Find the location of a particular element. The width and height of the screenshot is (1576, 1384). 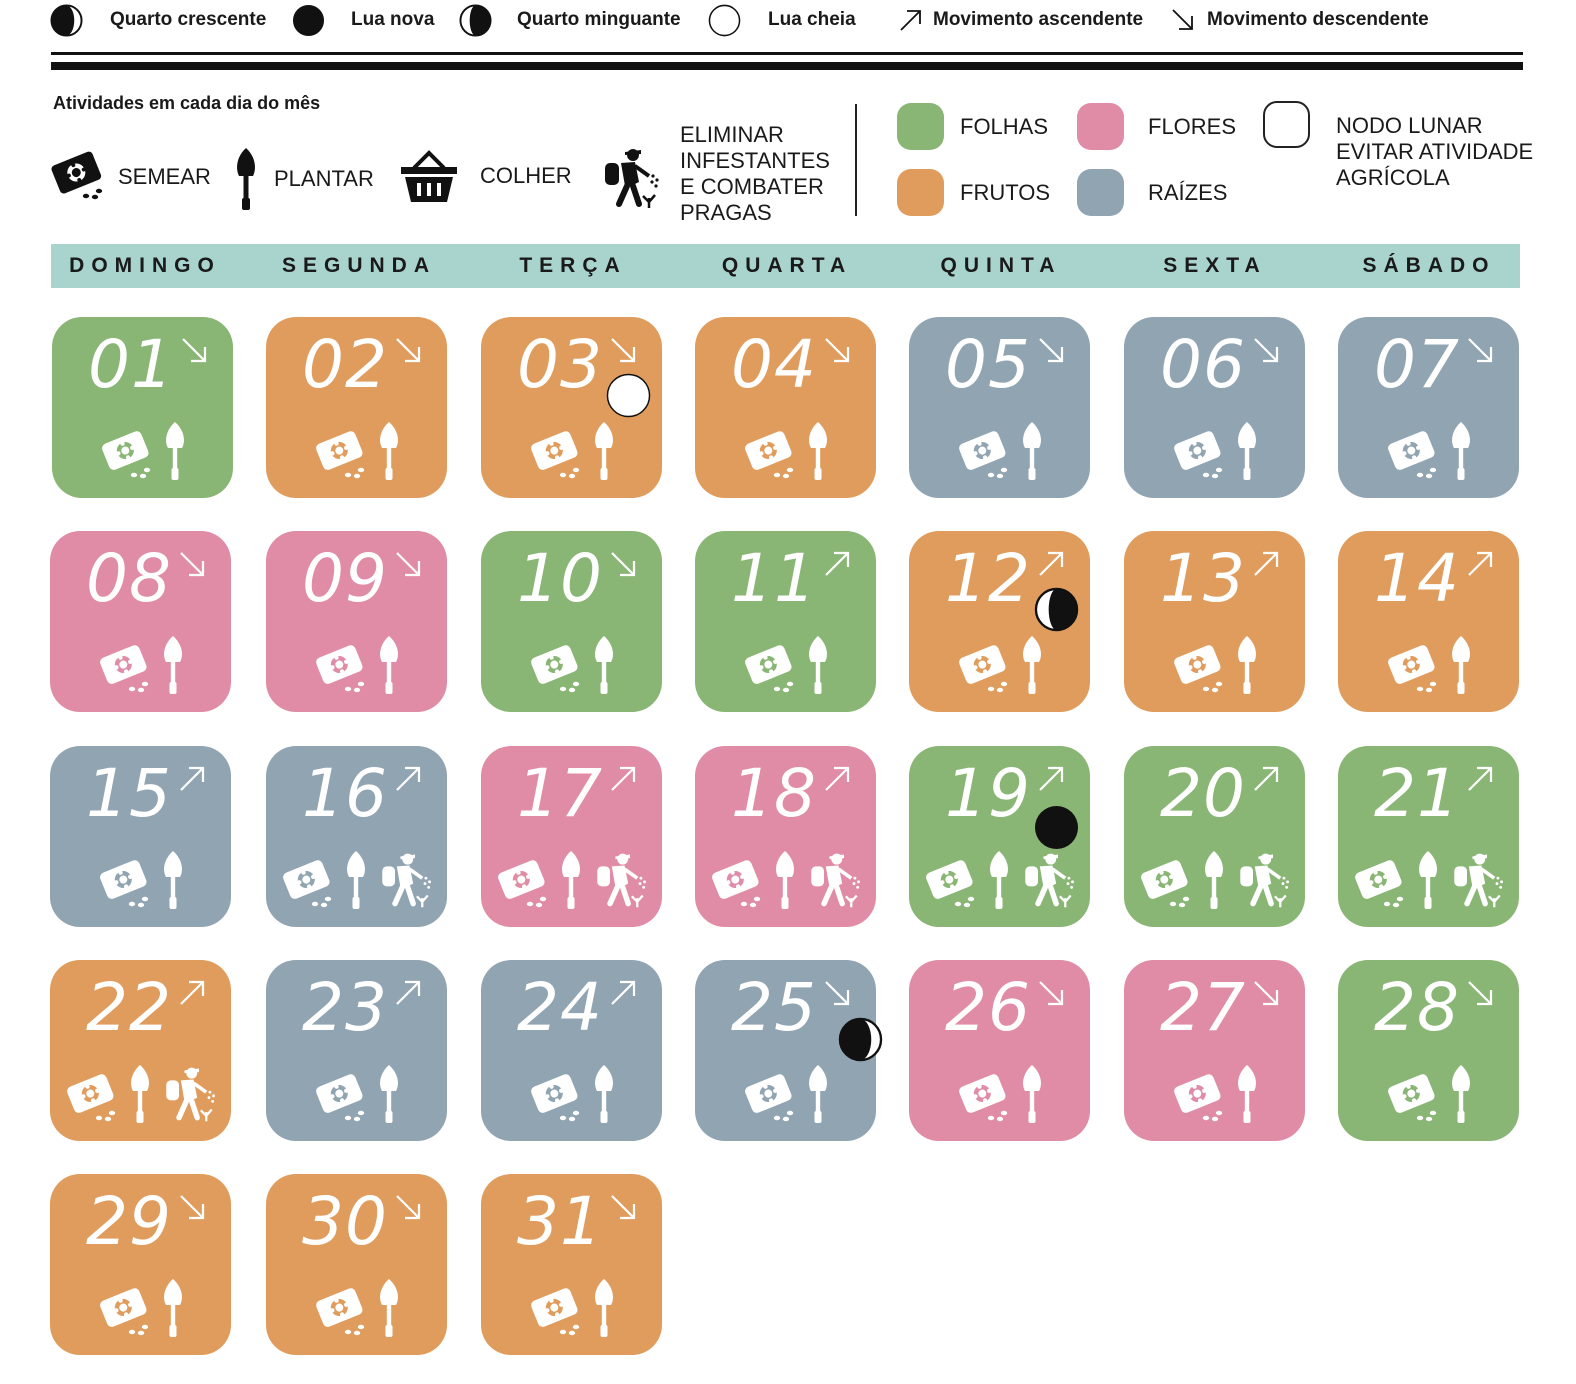

day-number: 03 is located at coordinates (560, 364).